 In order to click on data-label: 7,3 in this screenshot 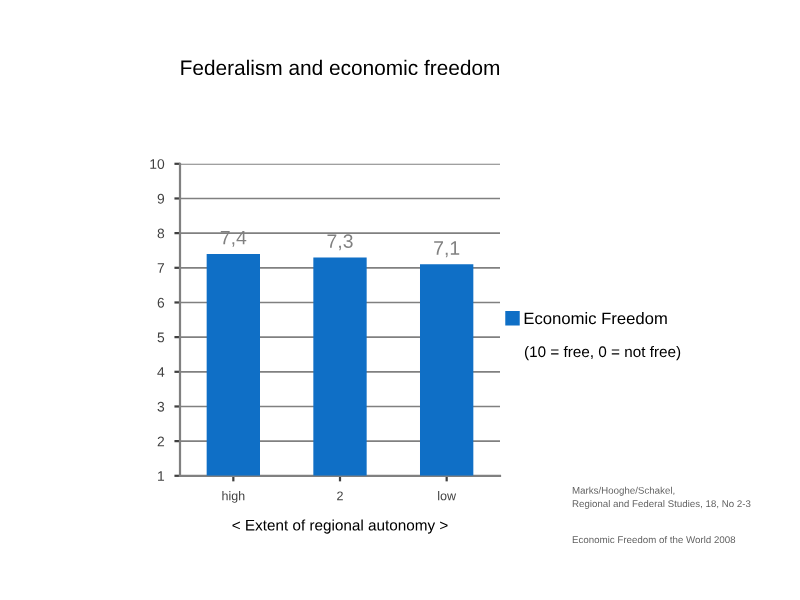, I will do `click(340, 242)`.